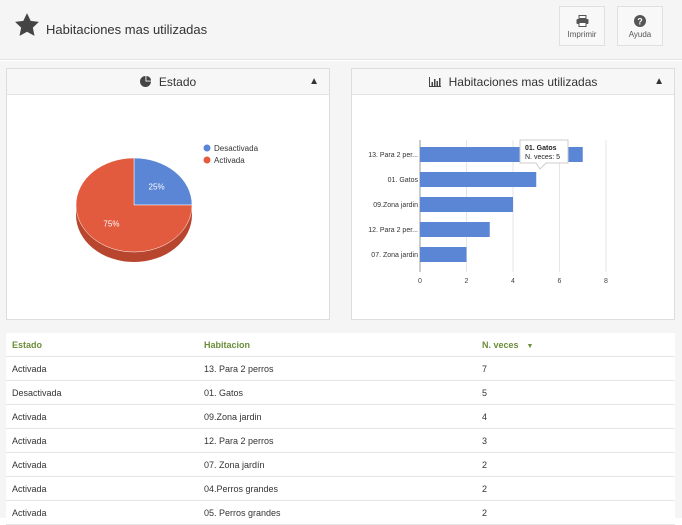 The width and height of the screenshot is (682, 525). I want to click on table-cell: Desactivada, so click(37, 393).